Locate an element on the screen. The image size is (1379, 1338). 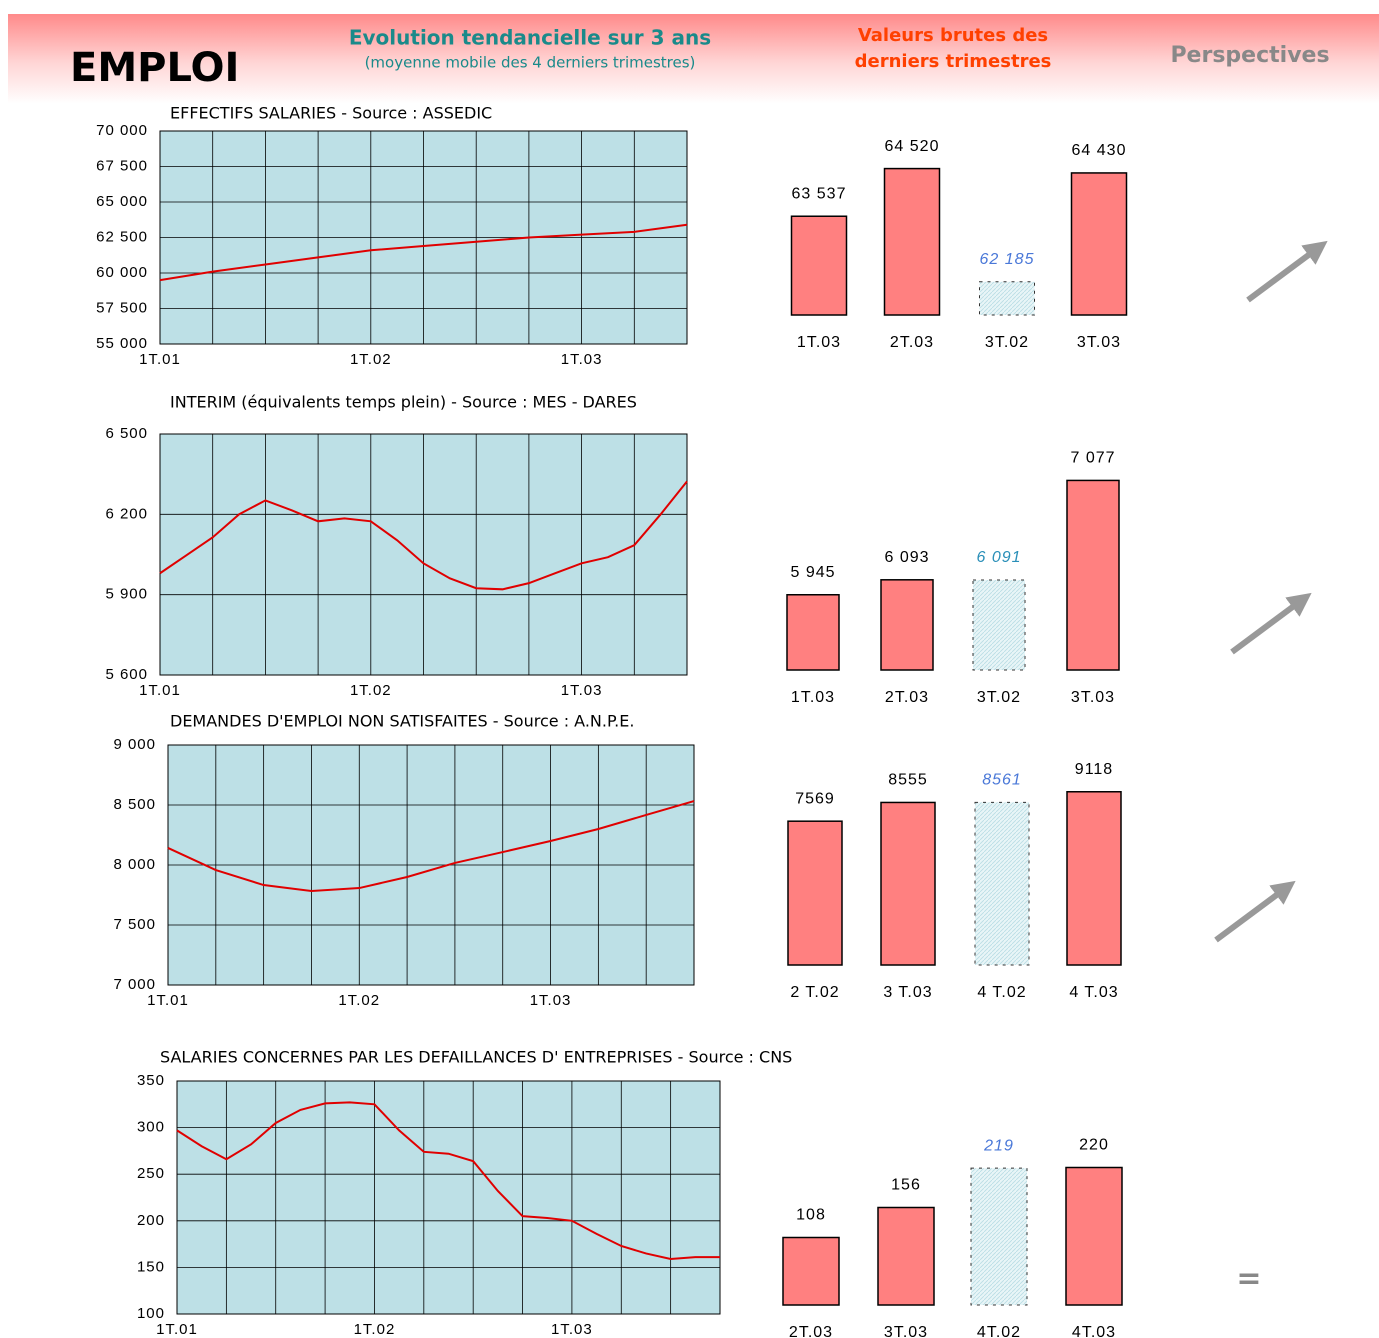
y-tick-label: 62 500 is located at coordinates (122, 236).